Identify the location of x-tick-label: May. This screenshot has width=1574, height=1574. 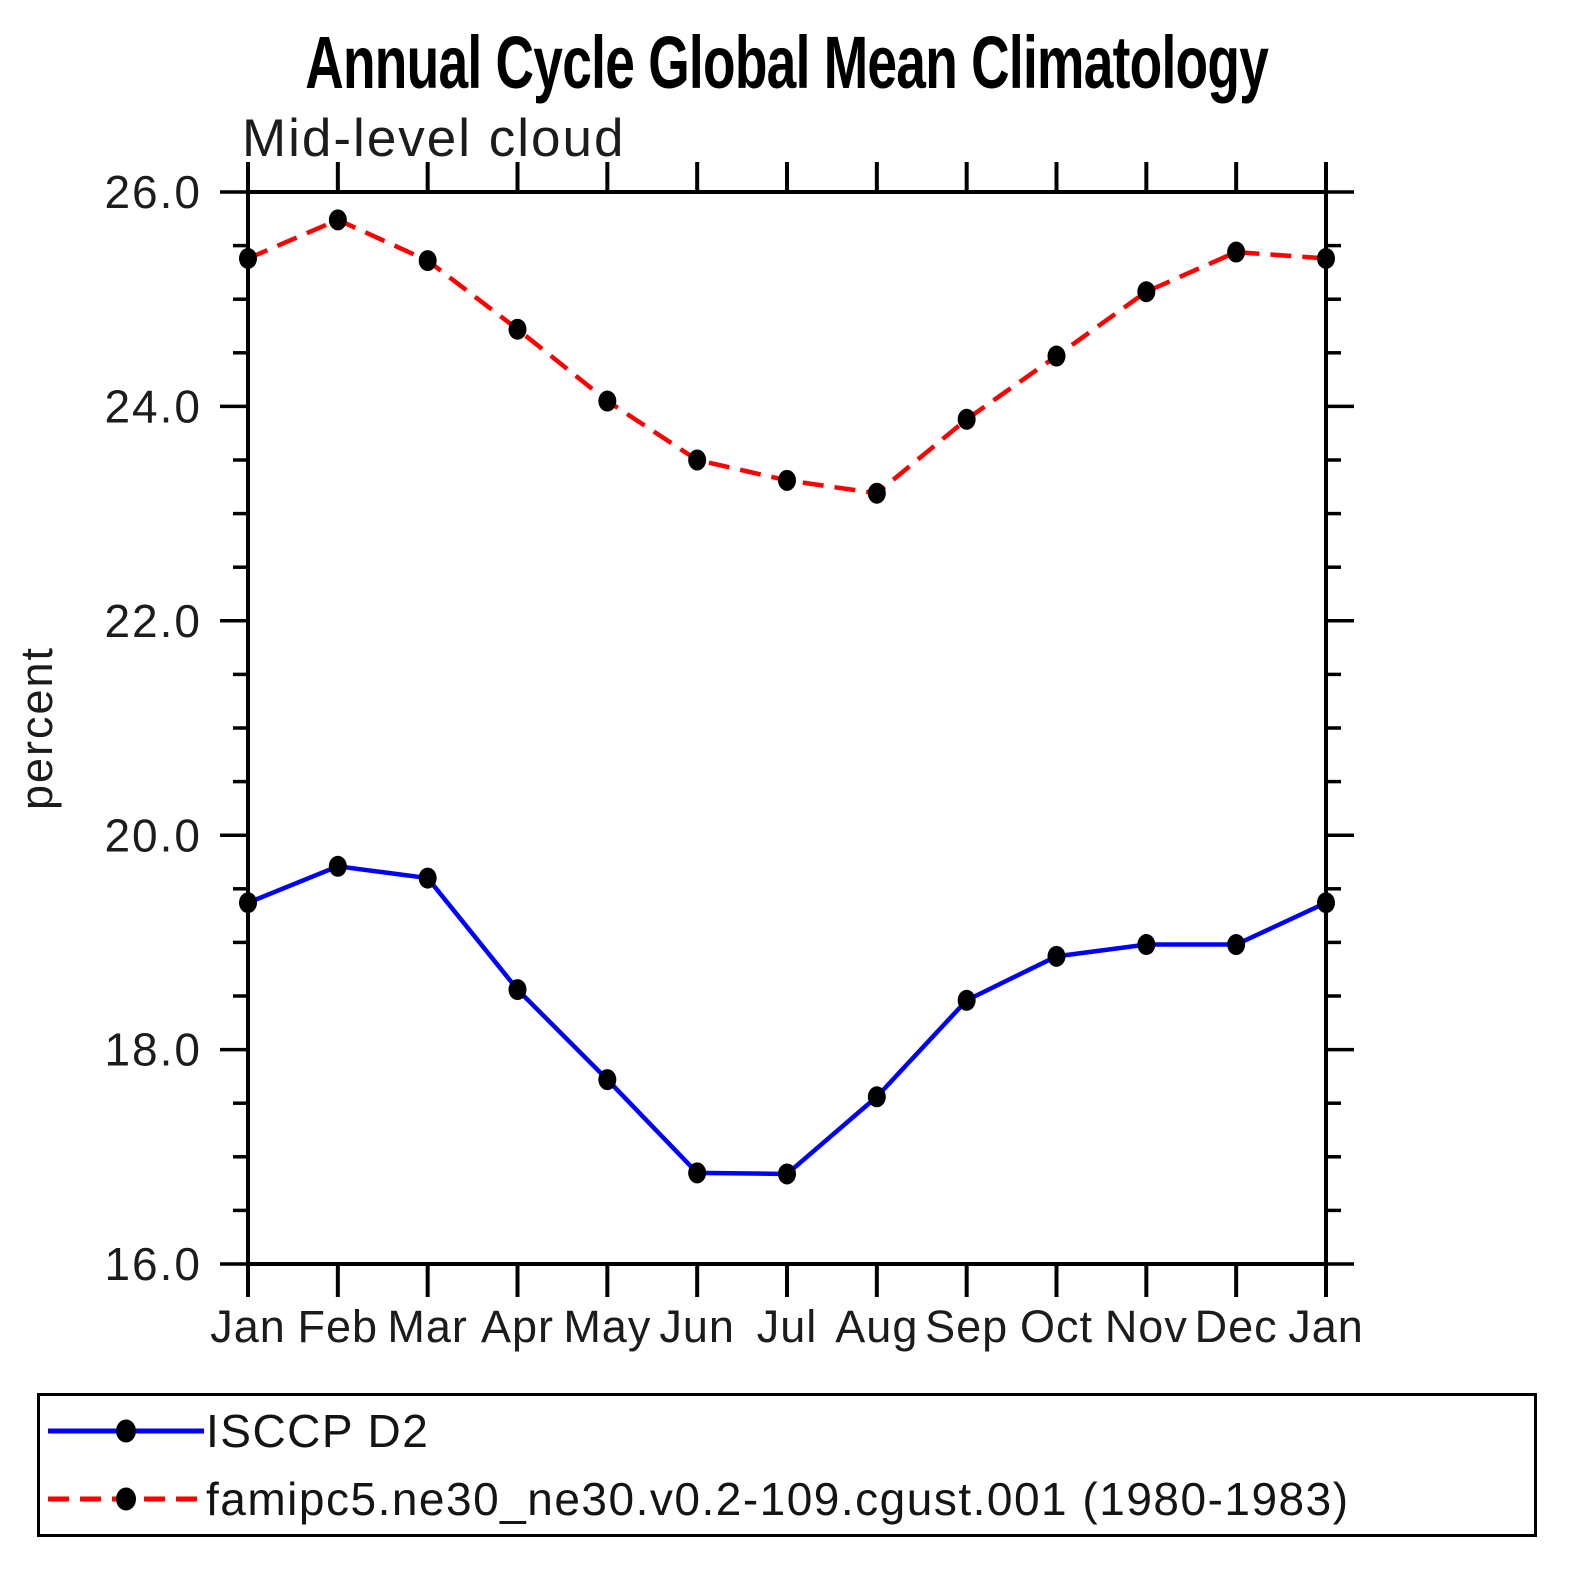
(607, 1326).